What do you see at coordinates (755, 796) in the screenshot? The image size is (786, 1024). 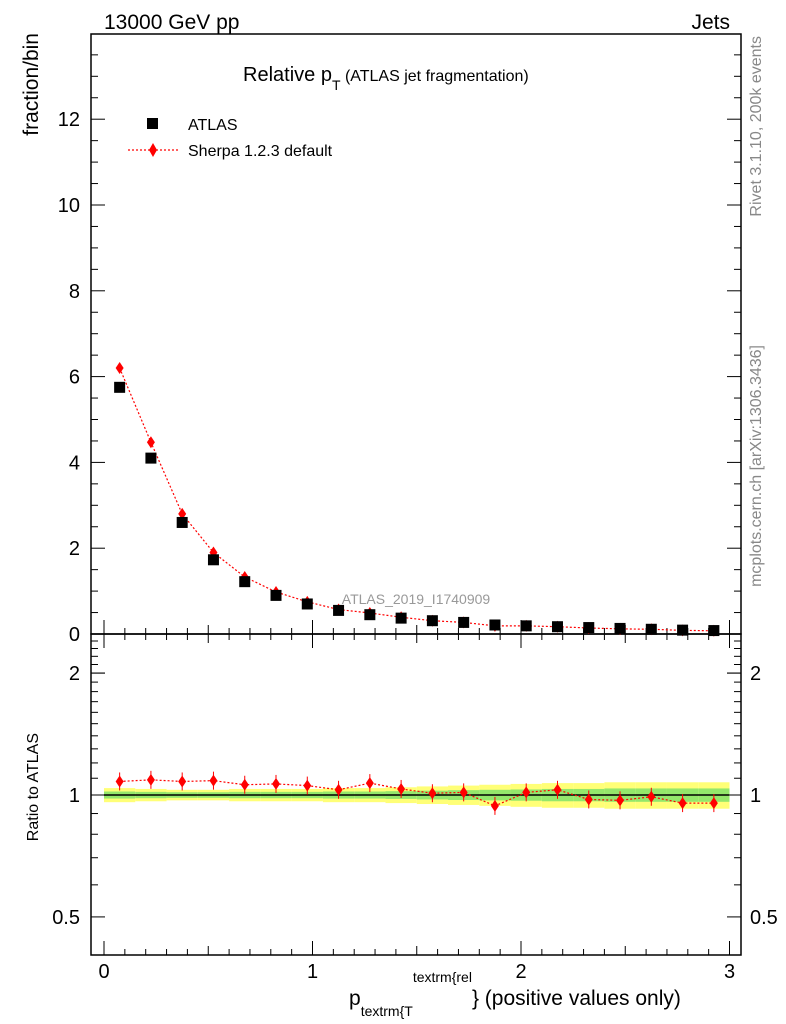 I see `ratio-y-tick-label-right: 1` at bounding box center [755, 796].